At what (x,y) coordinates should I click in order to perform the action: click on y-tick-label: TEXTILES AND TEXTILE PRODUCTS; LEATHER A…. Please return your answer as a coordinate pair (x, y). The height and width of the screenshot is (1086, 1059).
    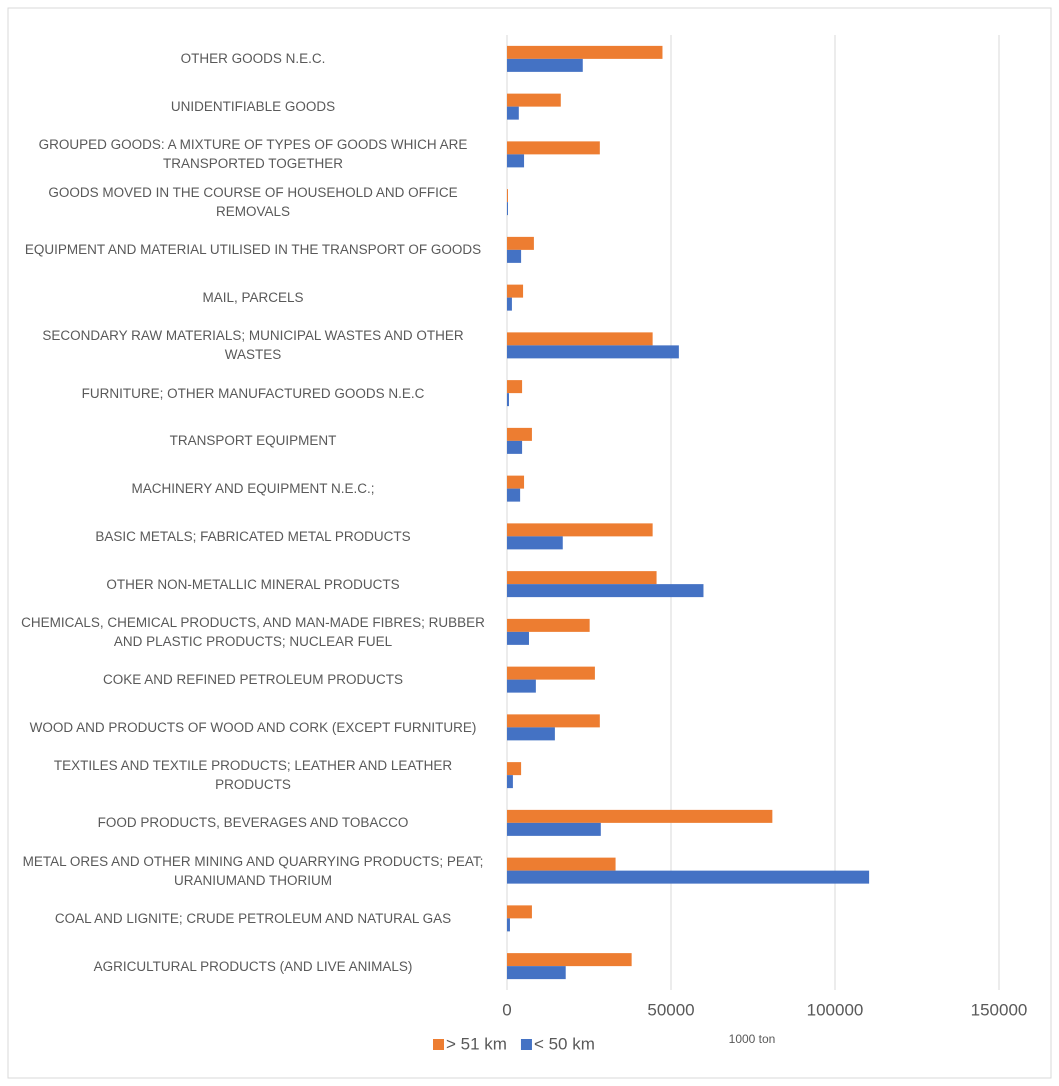
    Looking at the image, I should click on (253, 775).